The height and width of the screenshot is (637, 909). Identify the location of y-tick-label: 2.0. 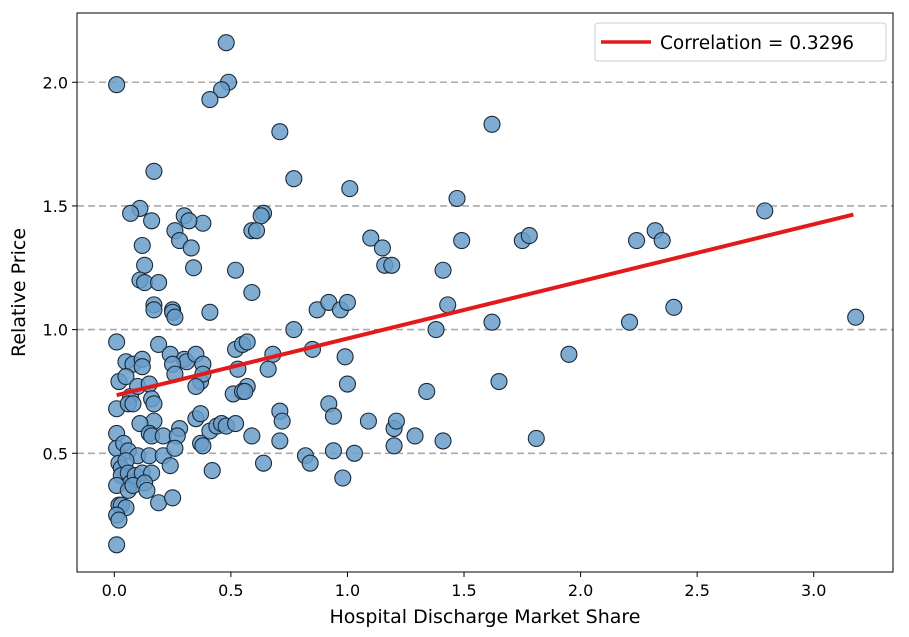
(55, 82).